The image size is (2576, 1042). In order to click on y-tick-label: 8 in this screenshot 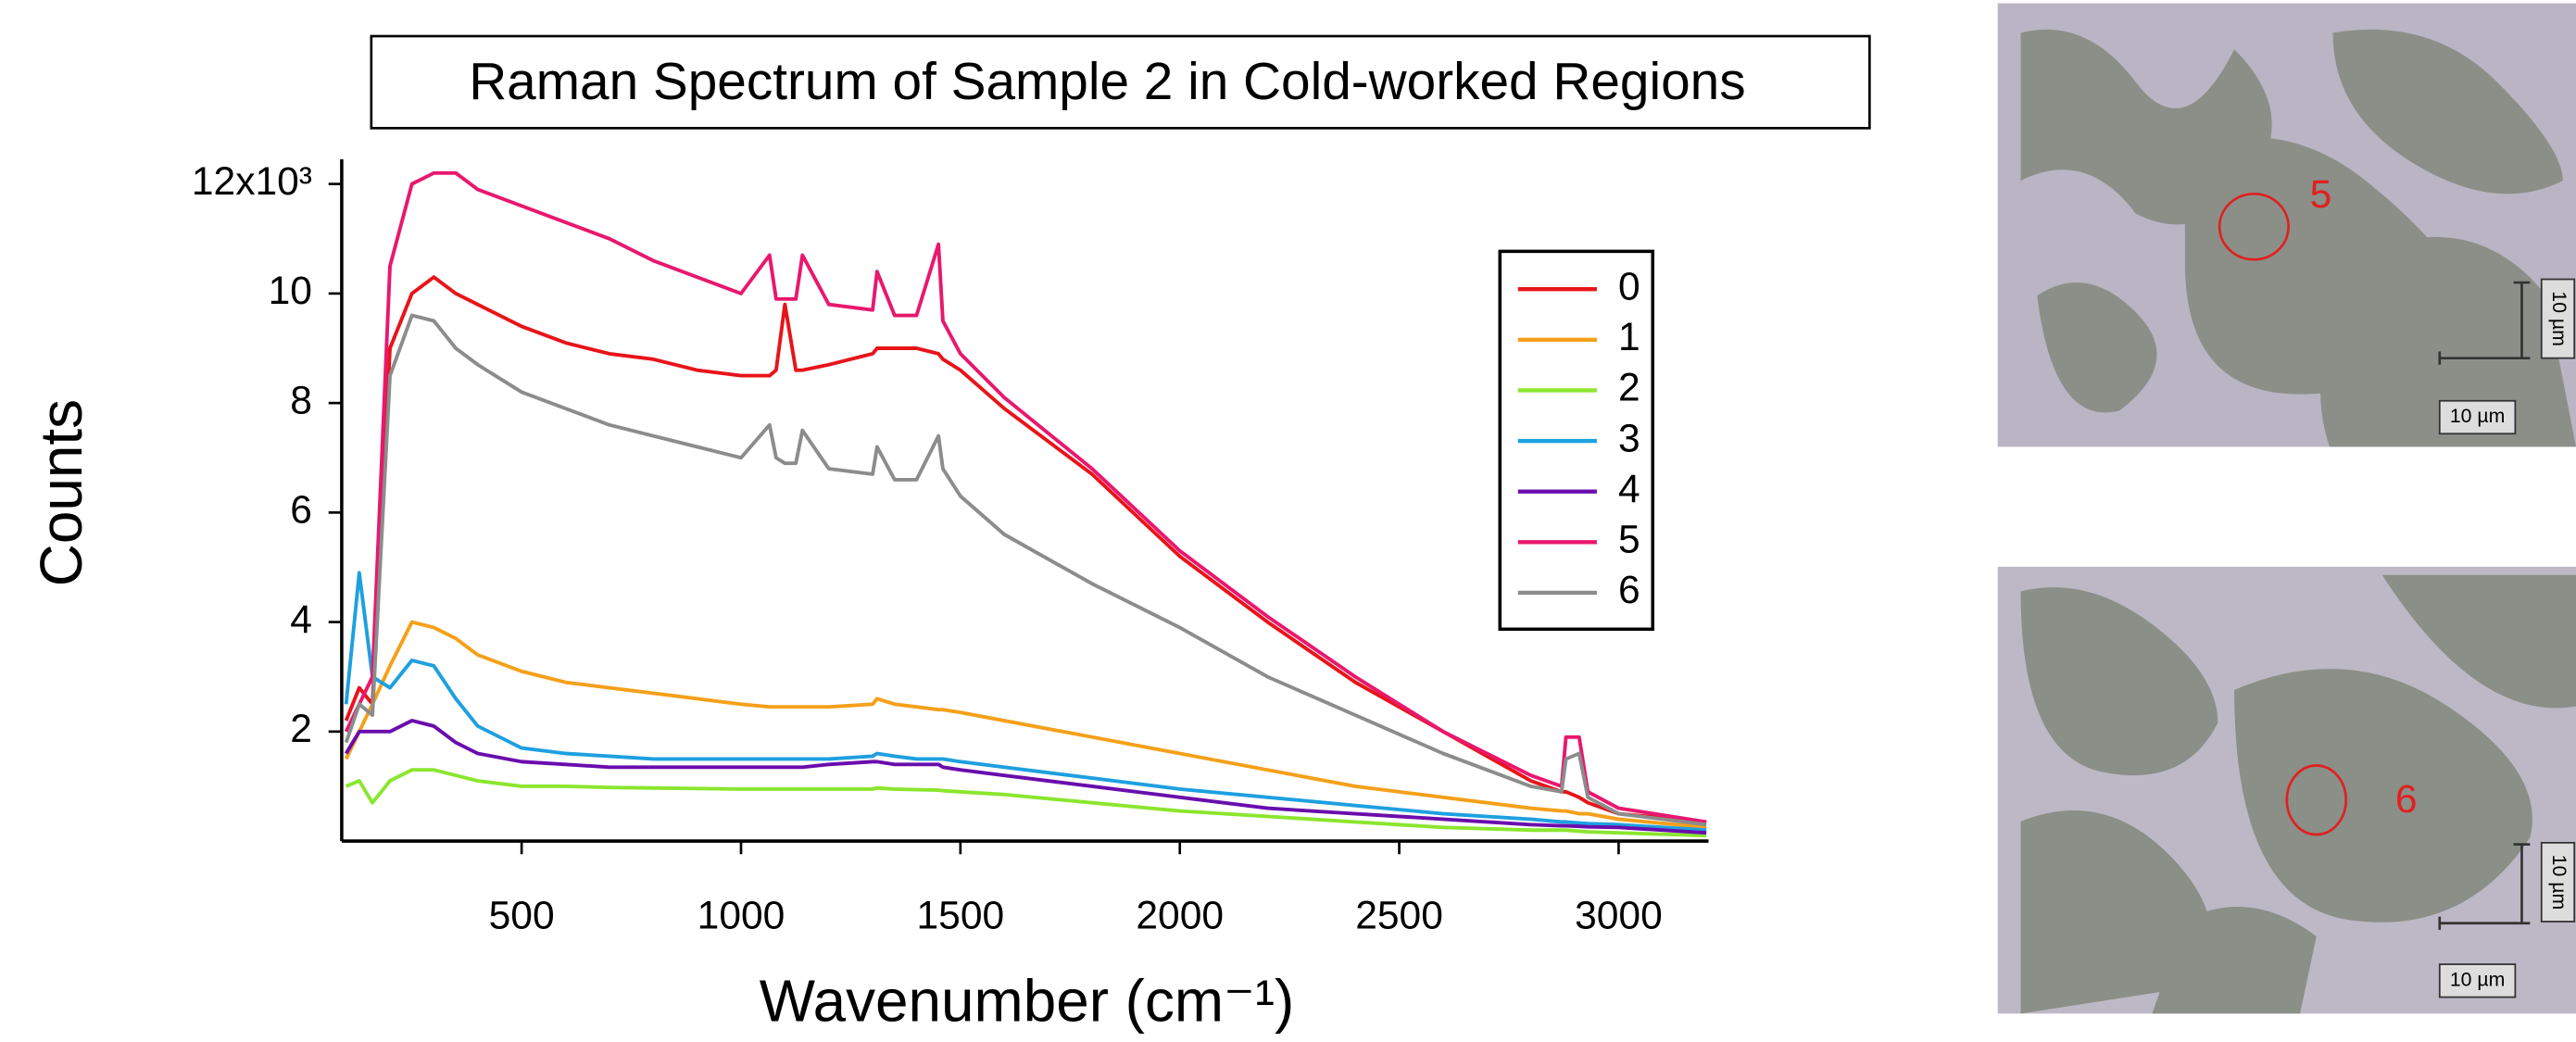, I will do `click(301, 400)`.